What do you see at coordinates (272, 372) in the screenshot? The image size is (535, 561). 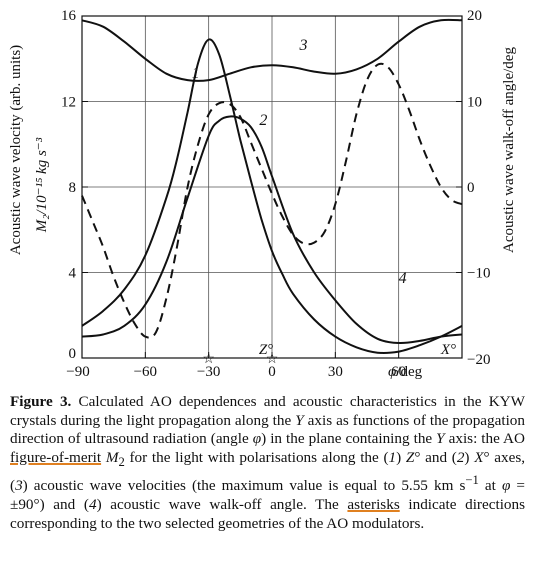 I see `x-tick-label: 0` at bounding box center [272, 372].